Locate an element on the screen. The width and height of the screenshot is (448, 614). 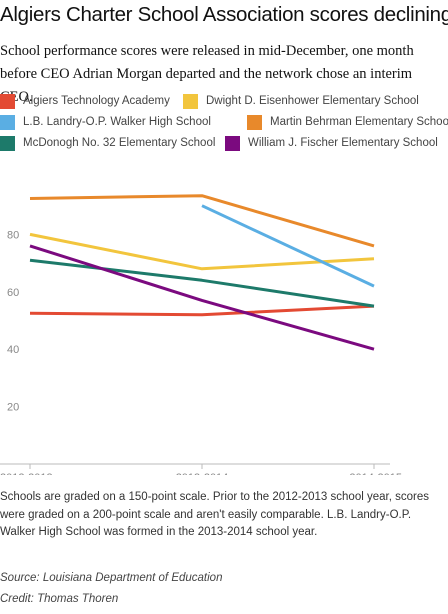
series-line-l-b-landry-o-p-walker-high-school is located at coordinates (288, 246).